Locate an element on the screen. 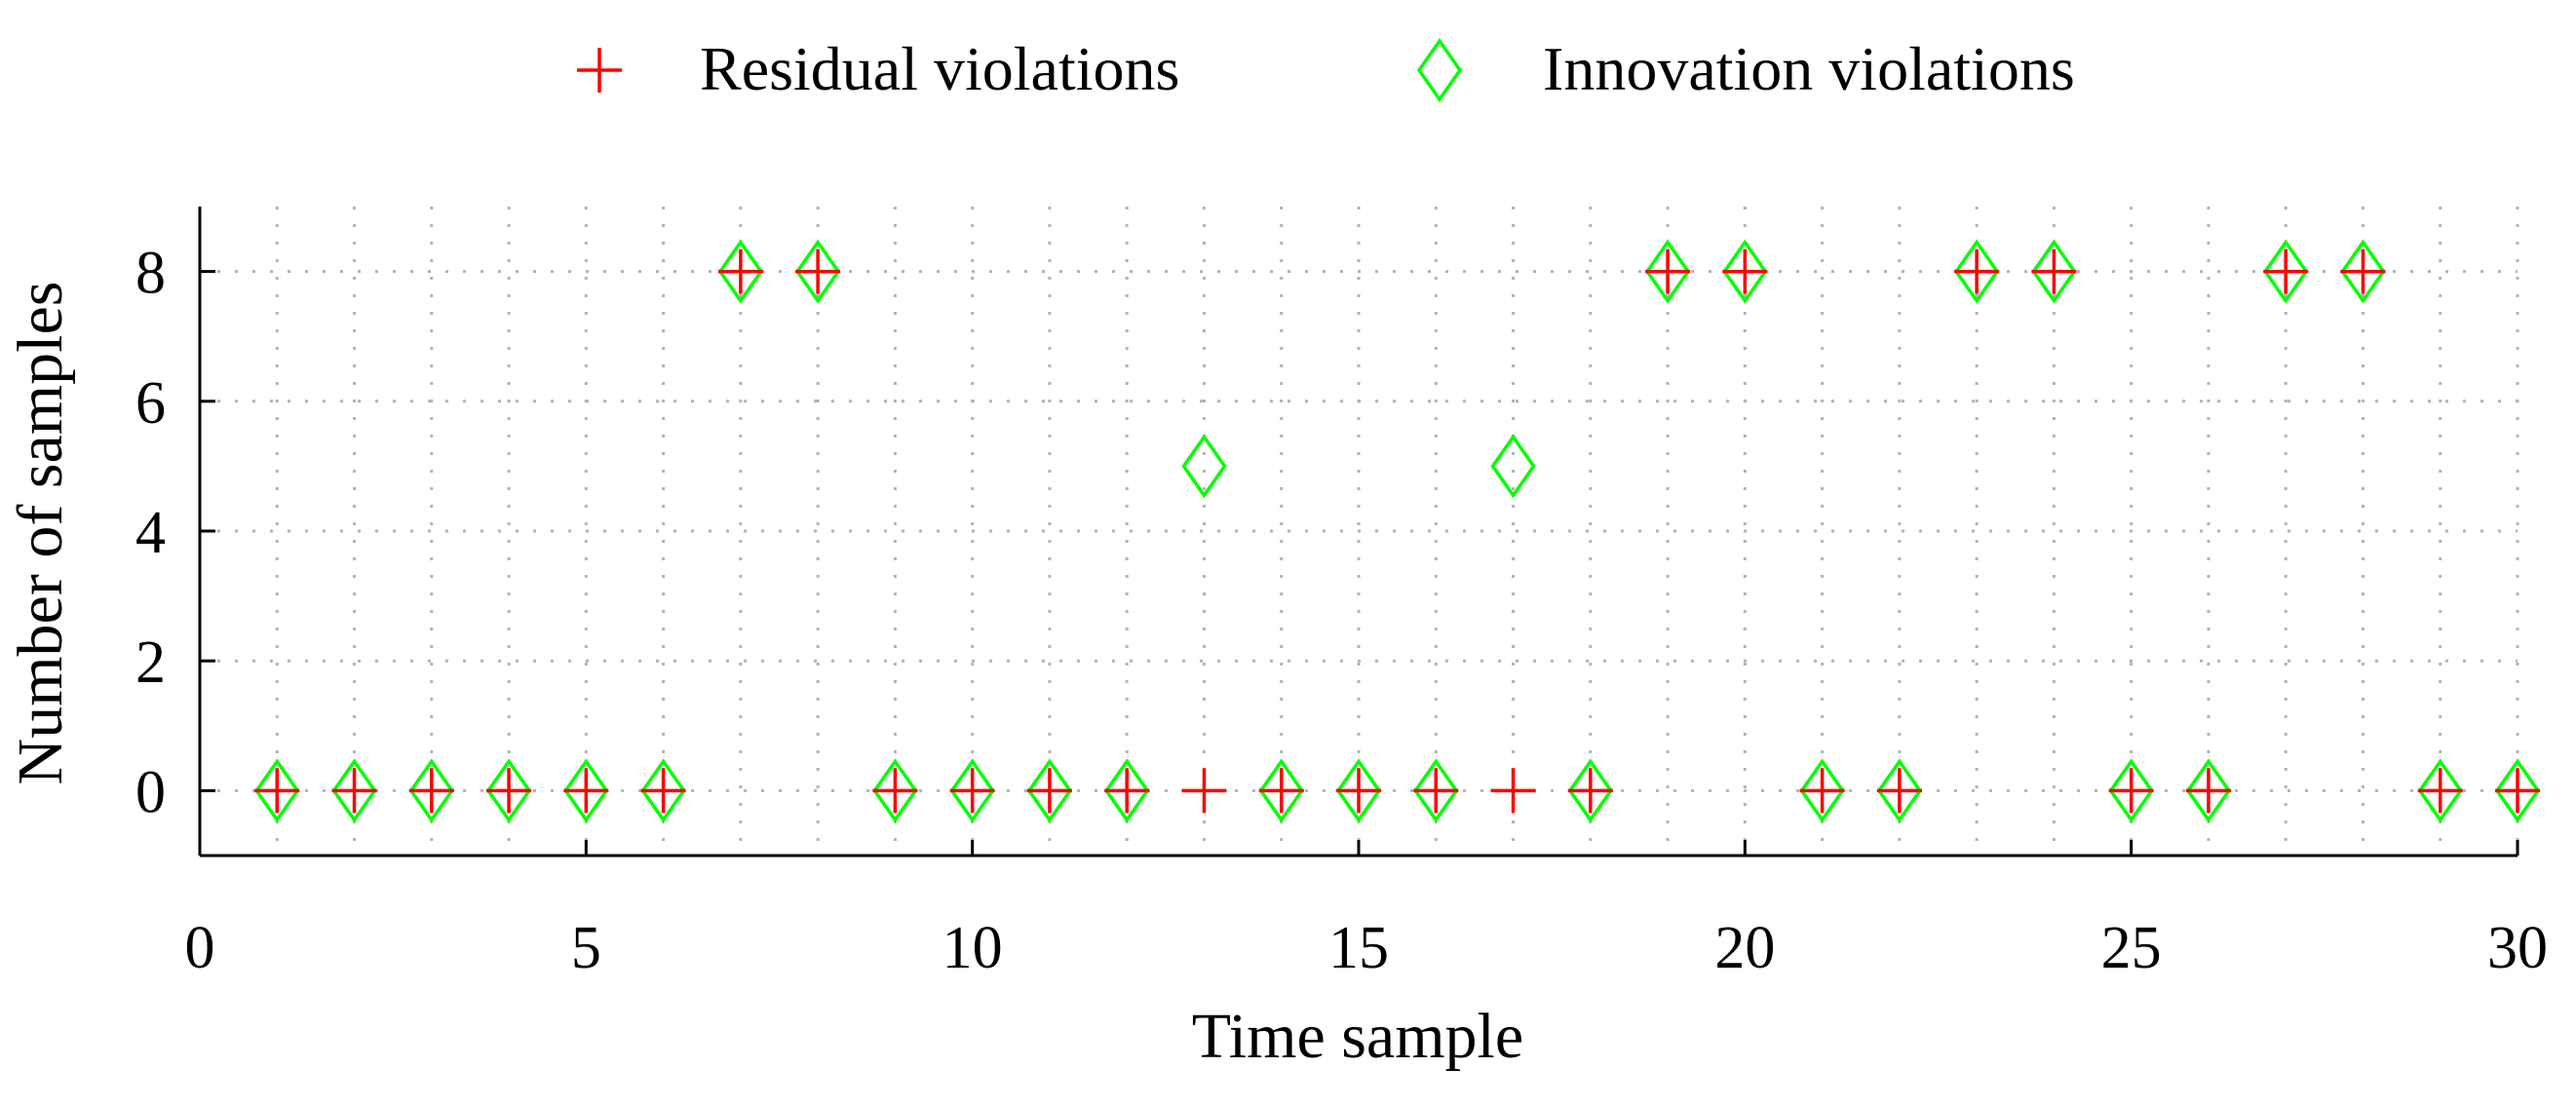 This screenshot has height=1106, width=2576. x-tick-label: 30 is located at coordinates (2517, 948).